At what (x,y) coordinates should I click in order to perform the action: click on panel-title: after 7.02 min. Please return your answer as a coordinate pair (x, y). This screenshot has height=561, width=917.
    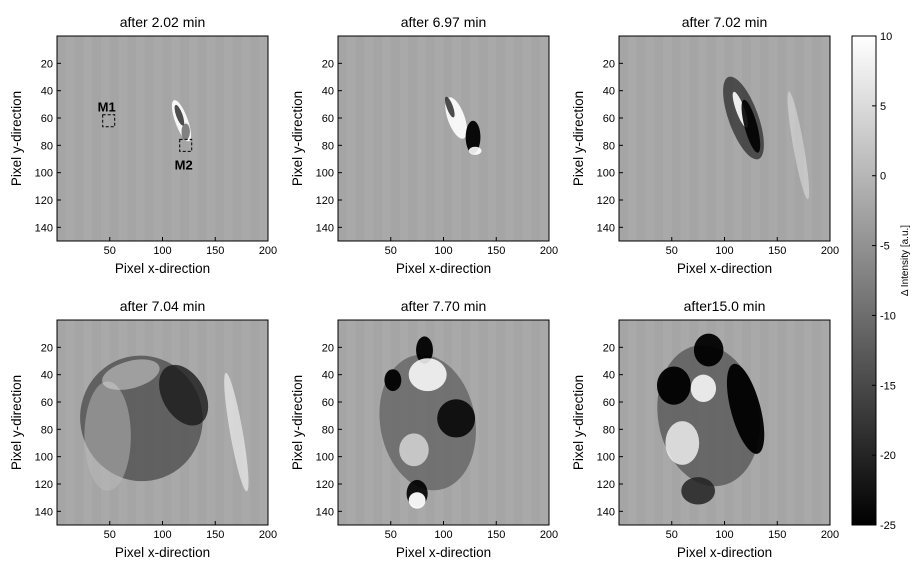
    Looking at the image, I should click on (725, 22).